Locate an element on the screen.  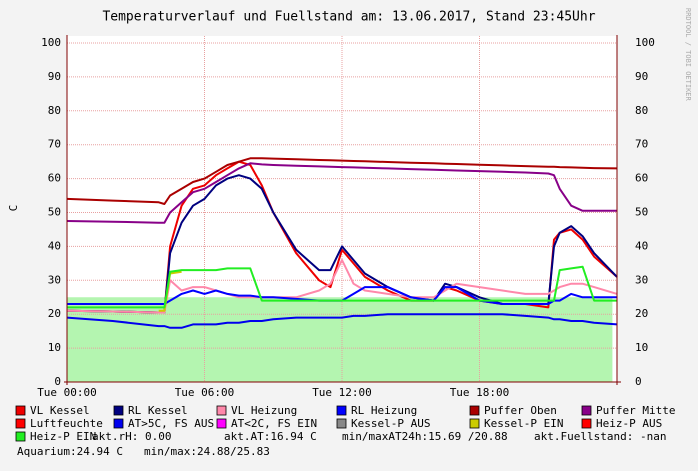
y-tick-label: 100 is located at coordinates (51, 42).